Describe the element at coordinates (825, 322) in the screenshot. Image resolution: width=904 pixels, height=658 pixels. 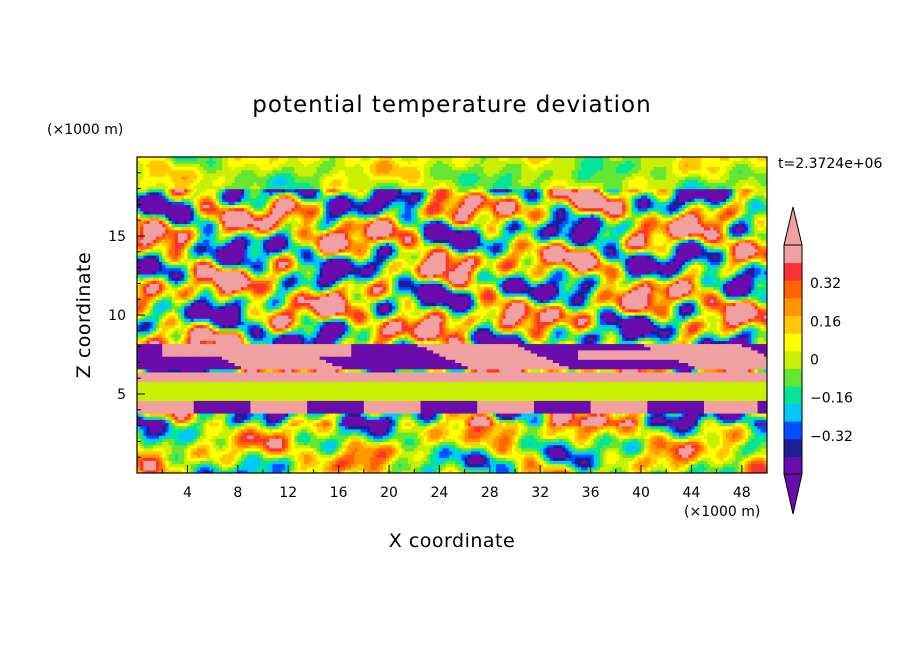
I see `colorbar-tick-label: 0.16` at that location.